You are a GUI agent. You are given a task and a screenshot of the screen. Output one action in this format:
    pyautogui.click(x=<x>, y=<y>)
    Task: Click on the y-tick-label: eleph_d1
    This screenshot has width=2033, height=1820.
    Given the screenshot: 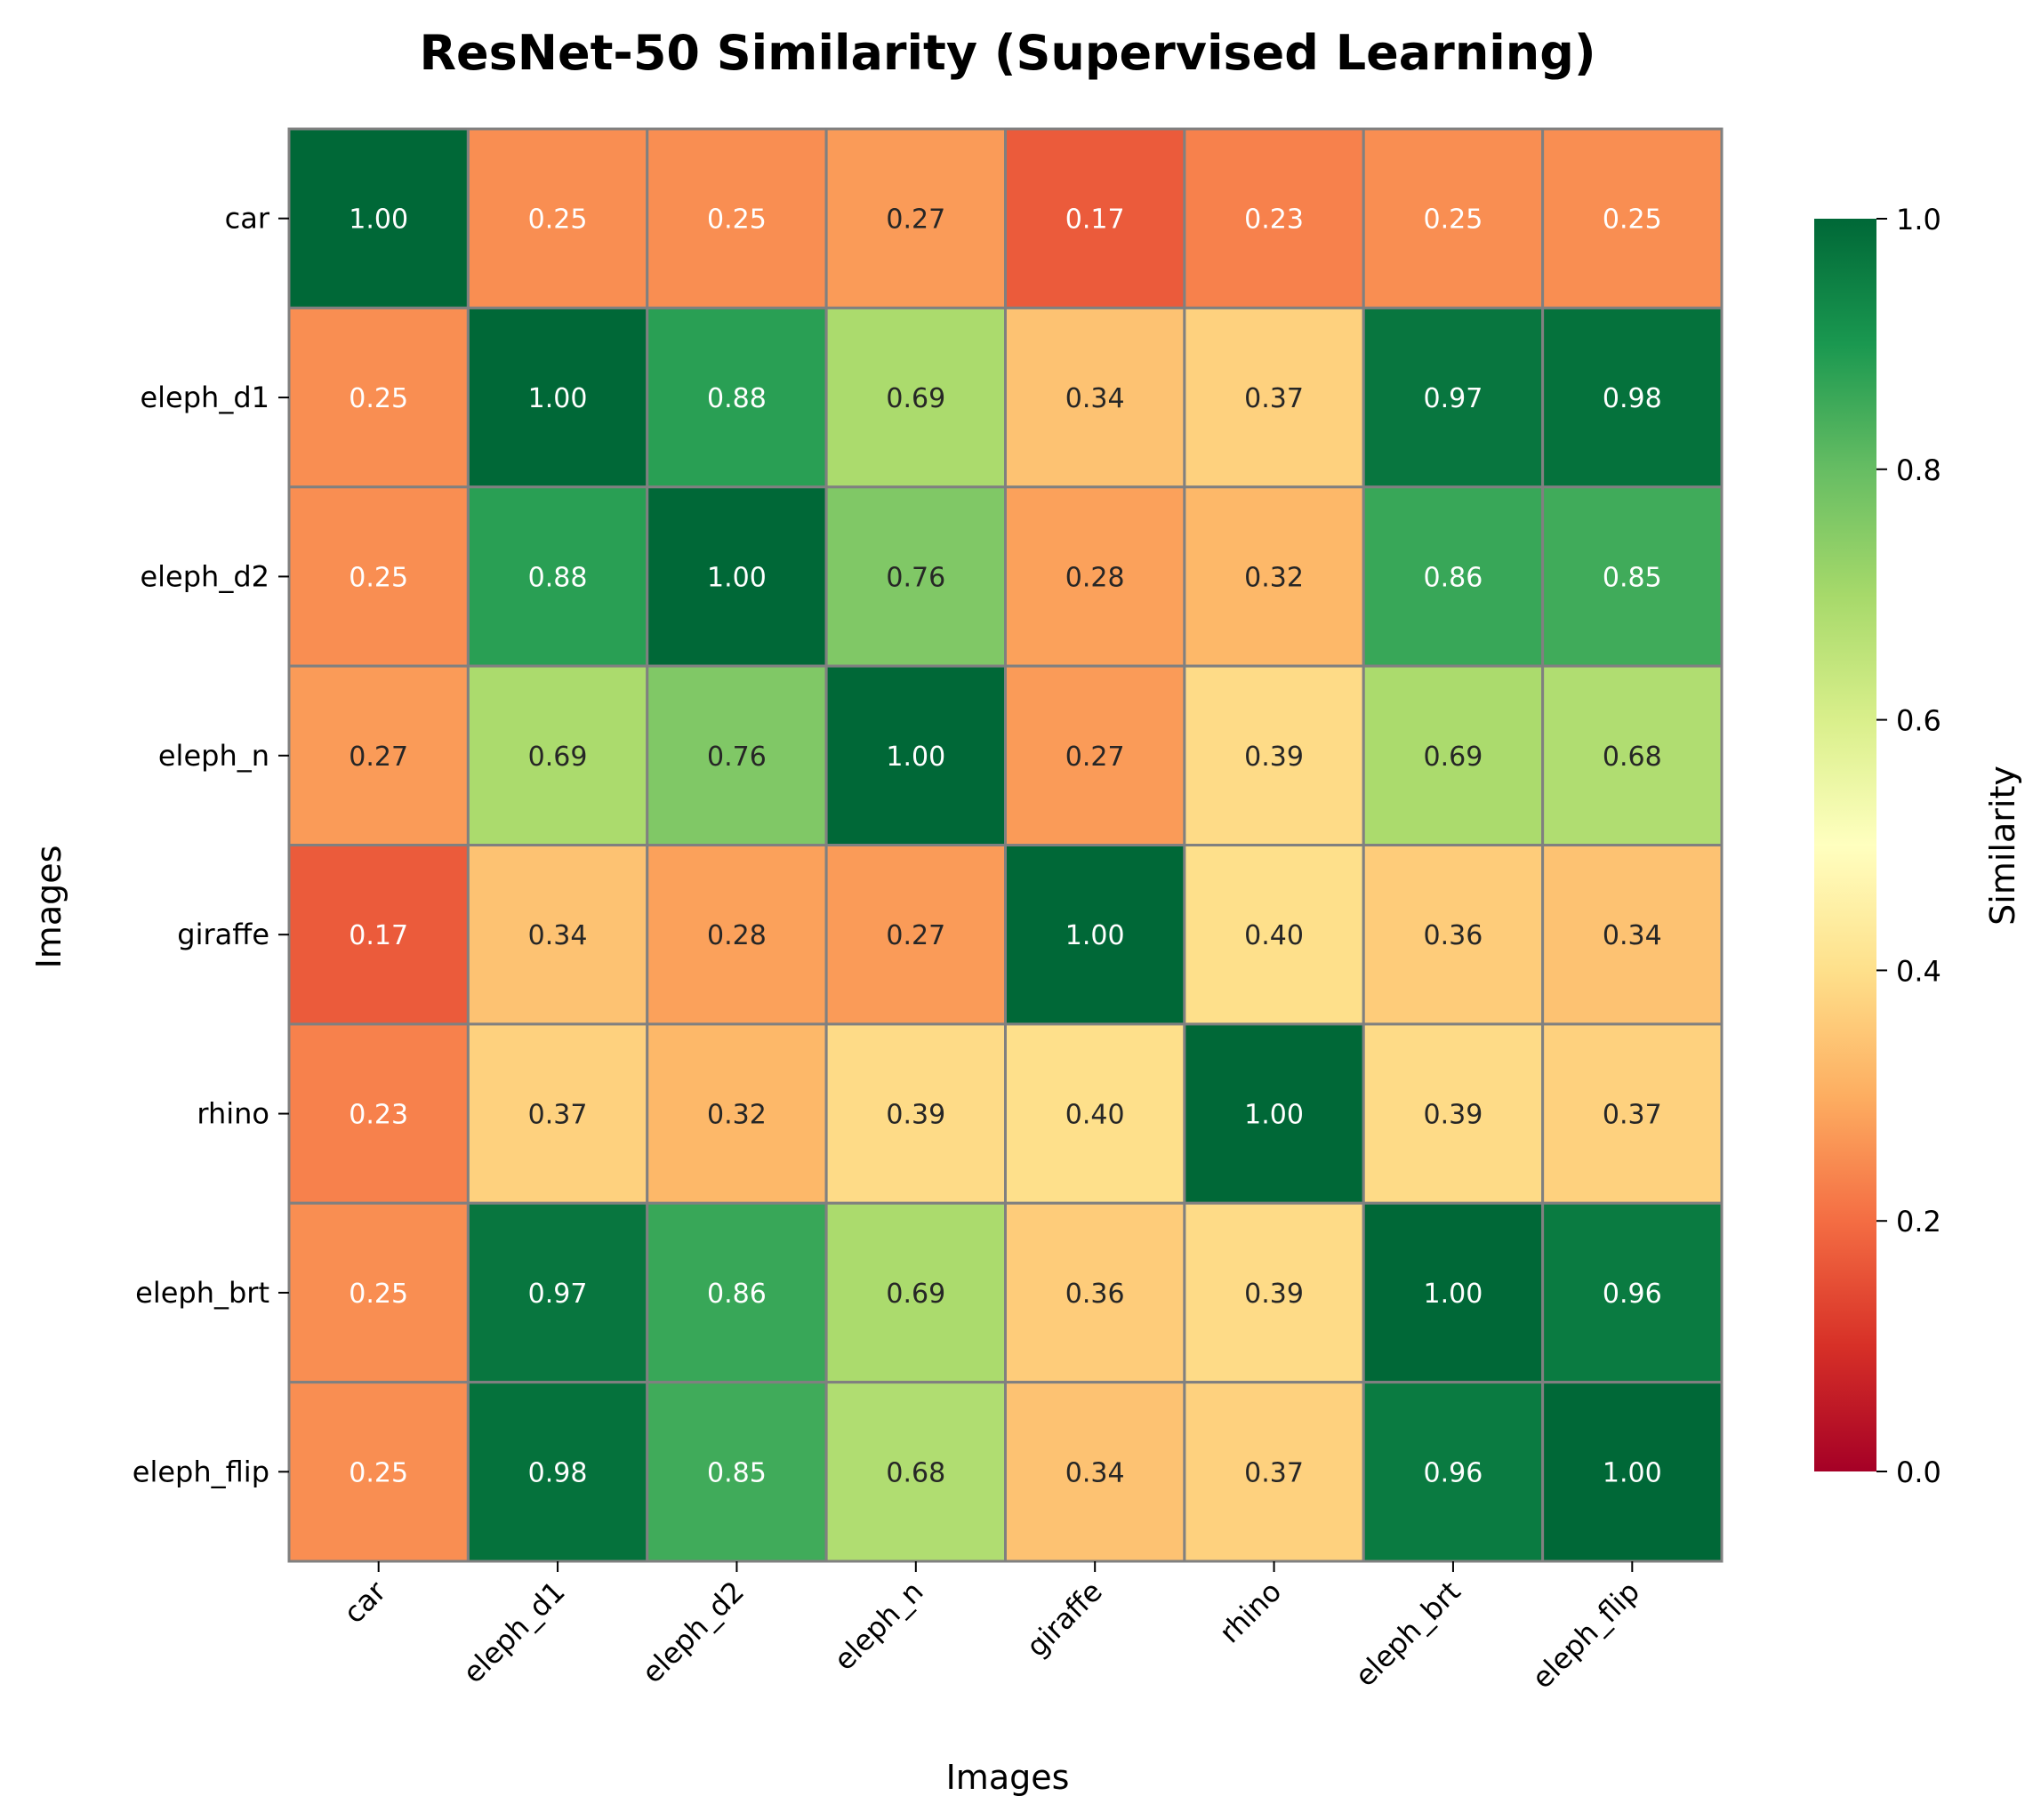 What is the action you would take?
    pyautogui.click(x=204, y=397)
    